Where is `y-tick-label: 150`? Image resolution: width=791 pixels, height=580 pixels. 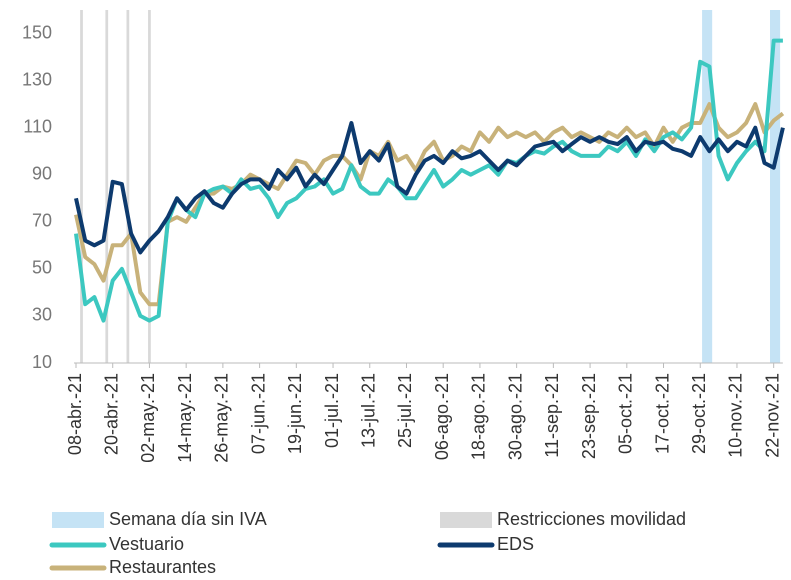
y-tick-label: 150 is located at coordinates (37, 32).